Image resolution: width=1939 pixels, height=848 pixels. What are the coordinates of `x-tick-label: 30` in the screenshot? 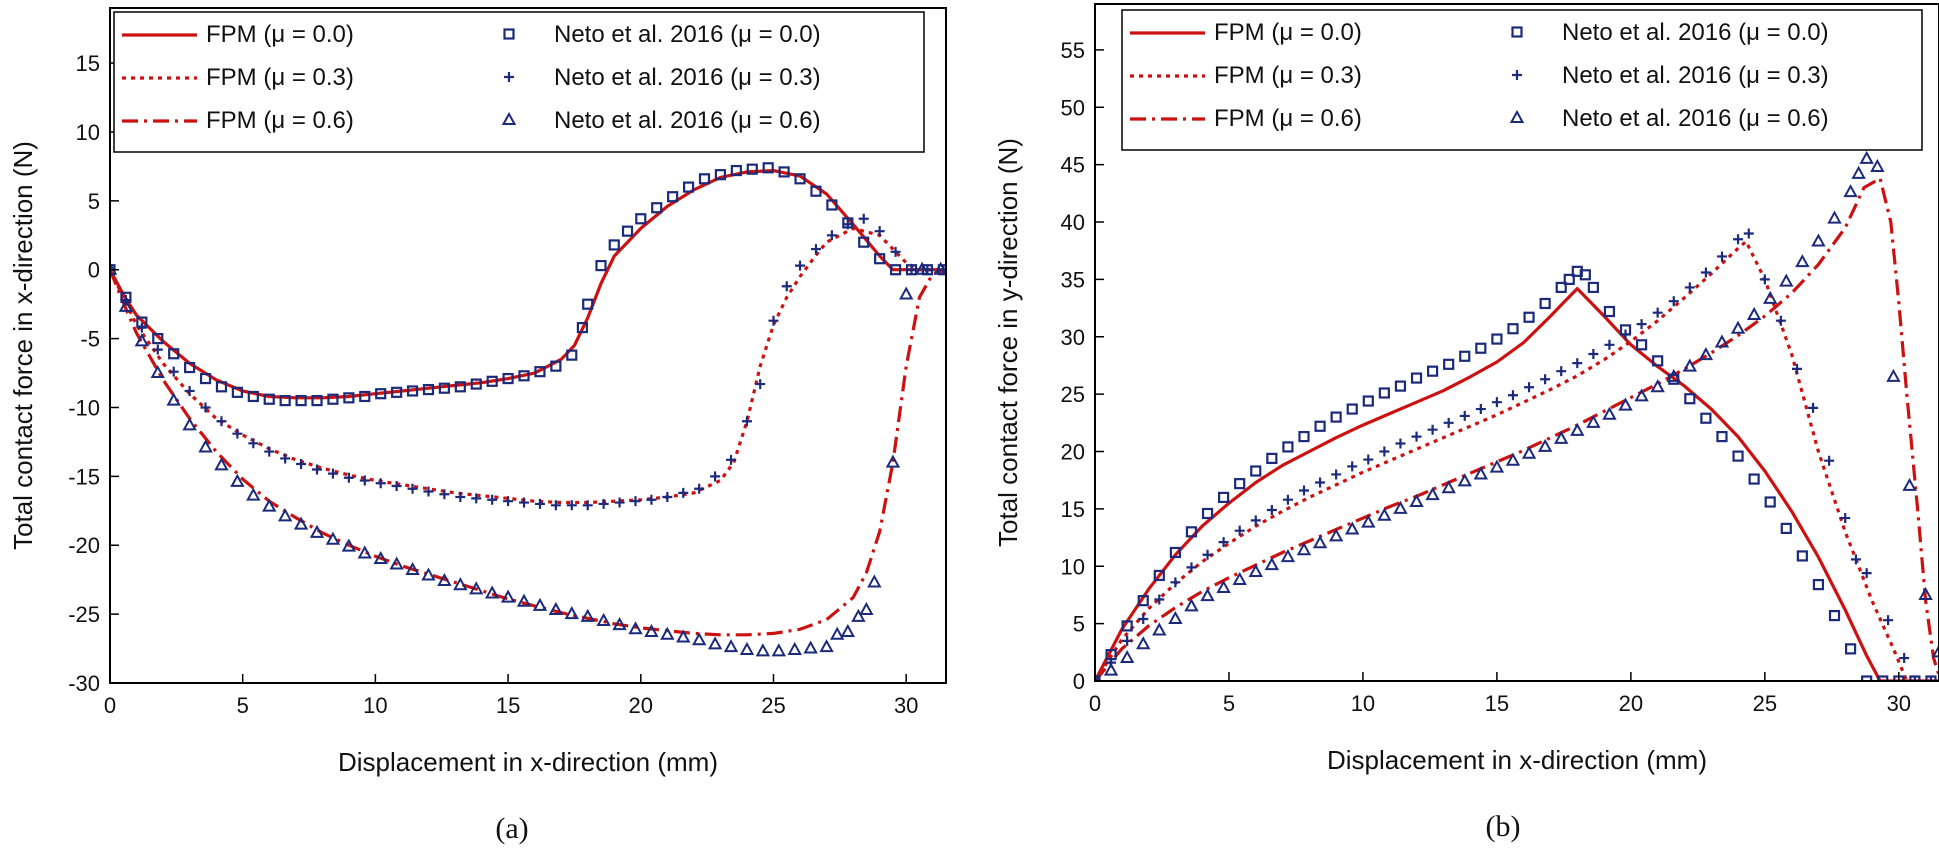 It's located at (906, 705).